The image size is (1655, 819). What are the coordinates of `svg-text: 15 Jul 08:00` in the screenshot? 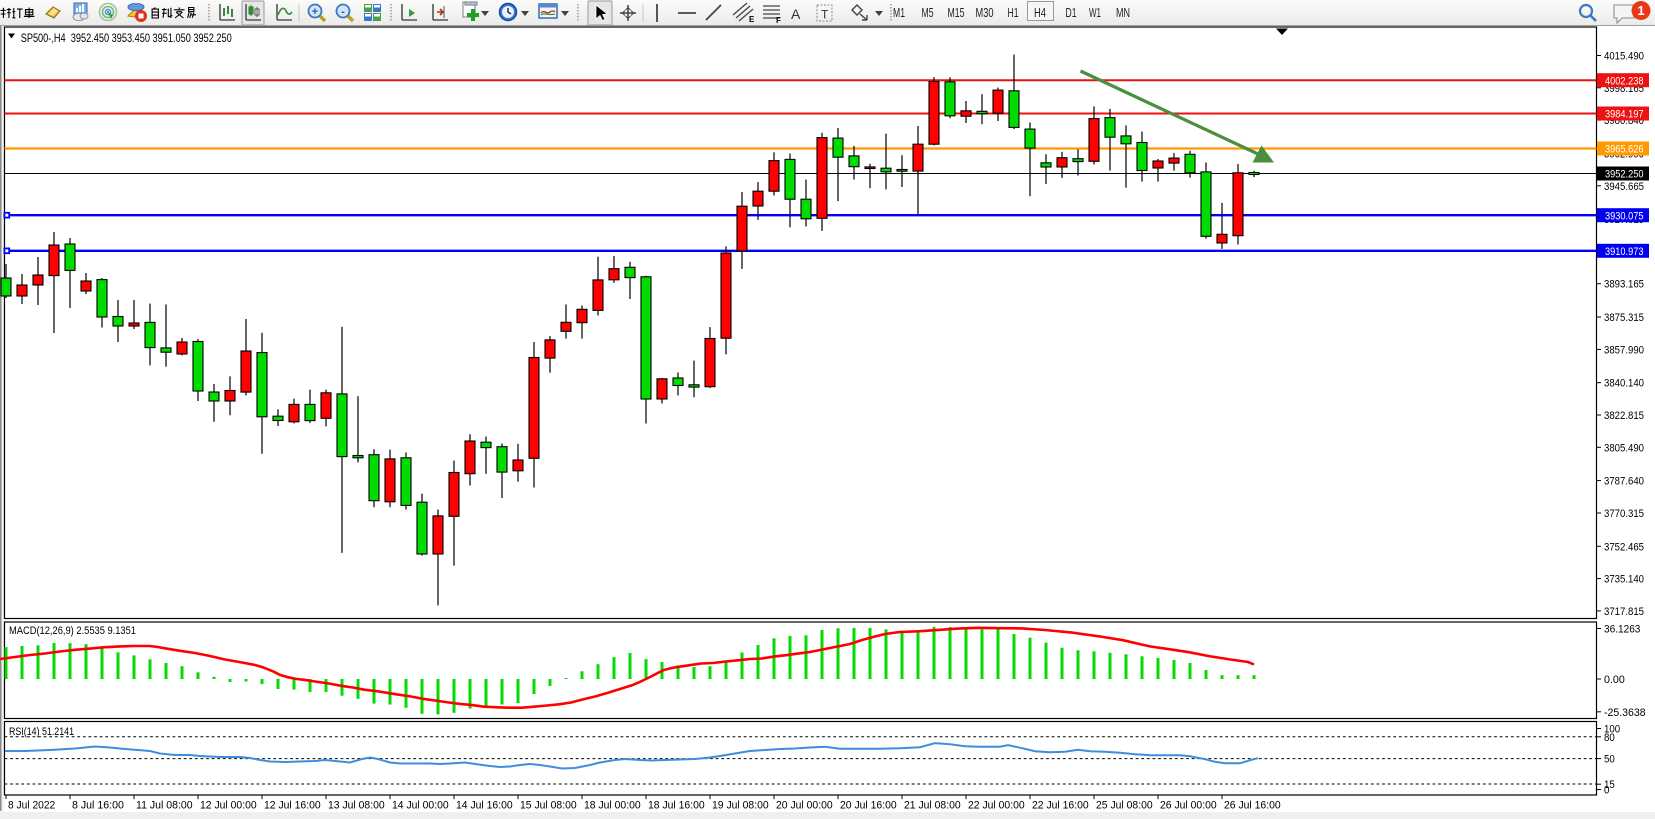 It's located at (548, 806).